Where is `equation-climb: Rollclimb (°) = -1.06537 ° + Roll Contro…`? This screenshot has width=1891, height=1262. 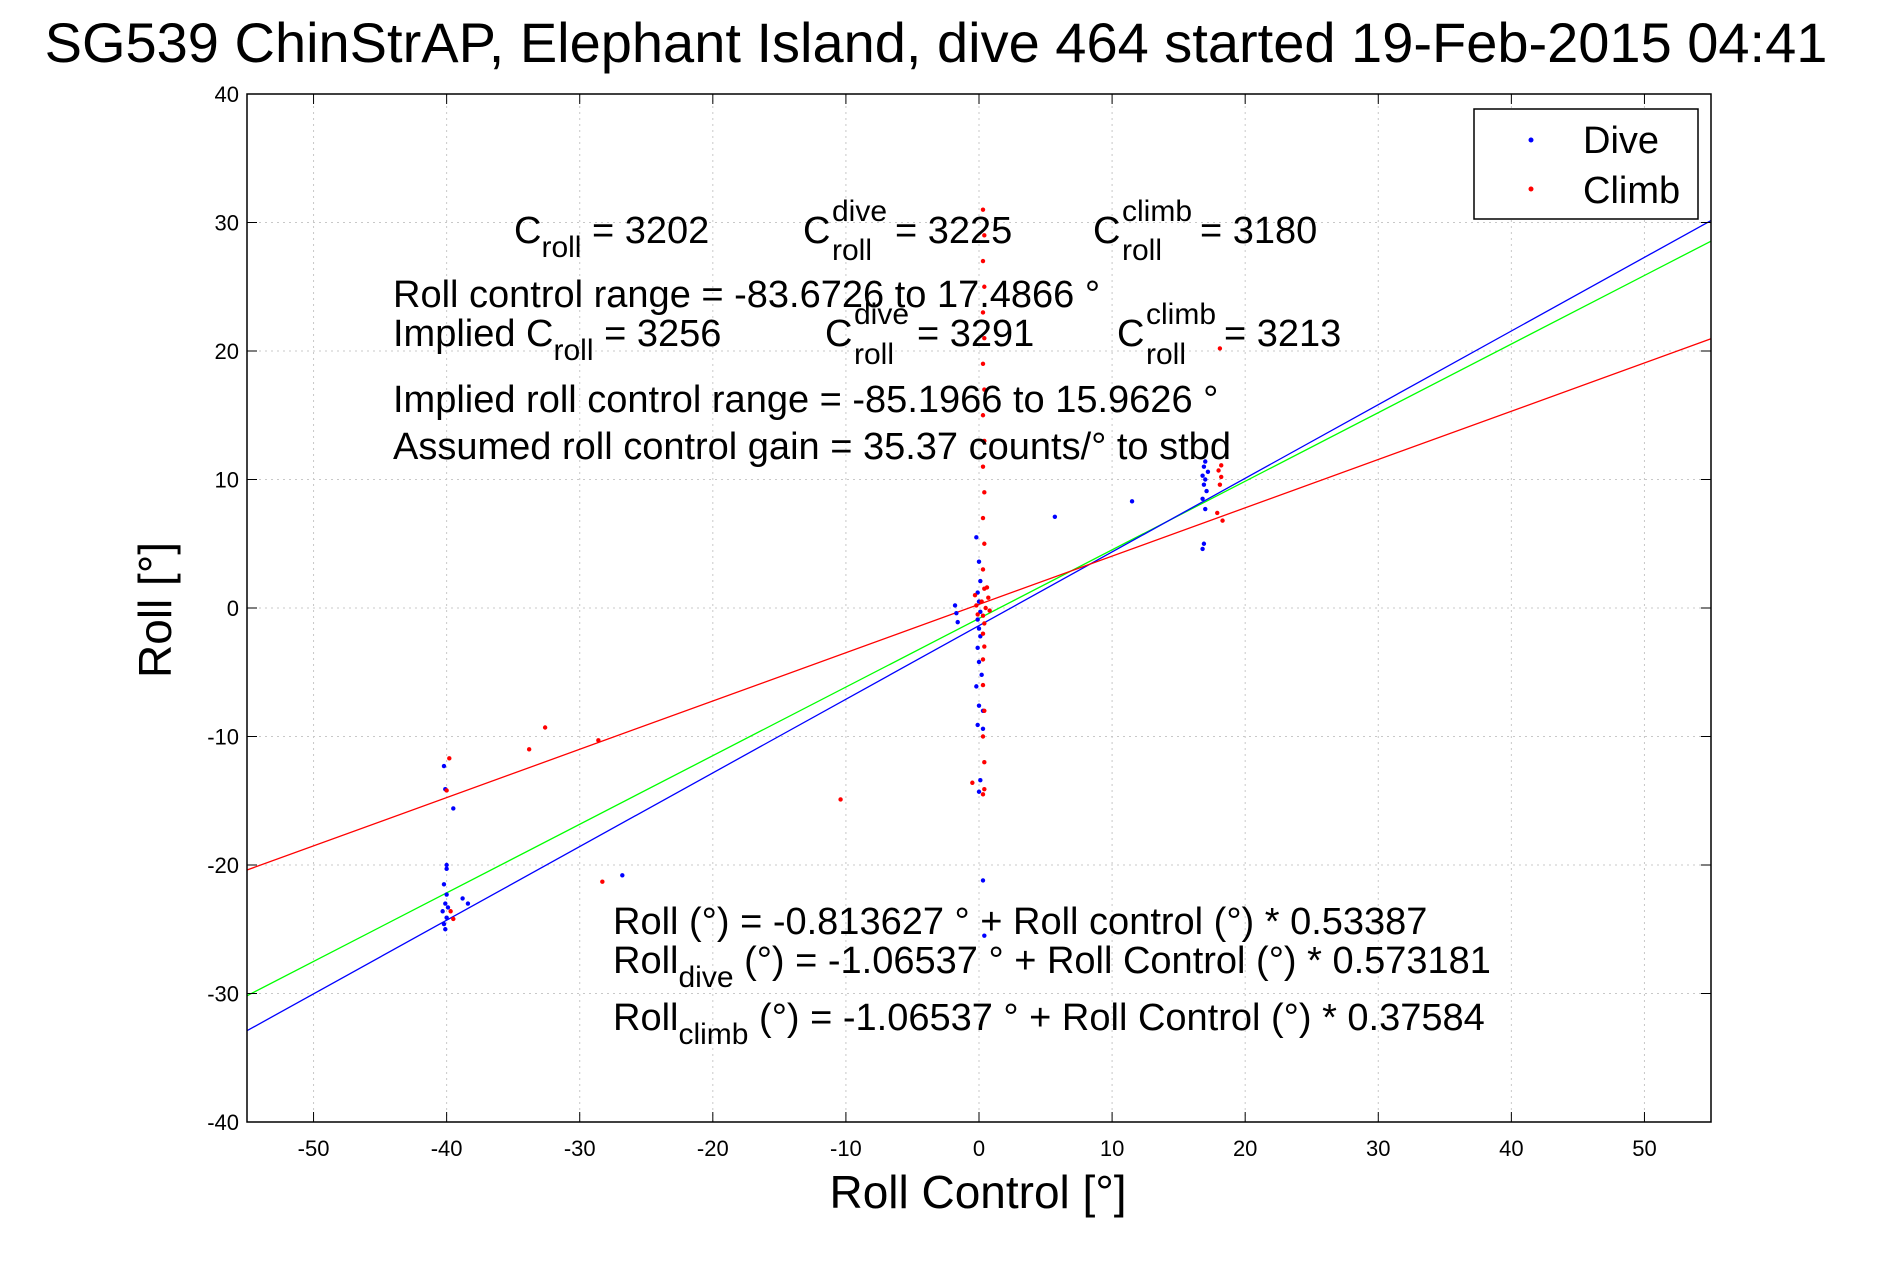 equation-climb: Rollclimb (°) = -1.06537 ° + Roll Contro… is located at coordinates (1049, 1024).